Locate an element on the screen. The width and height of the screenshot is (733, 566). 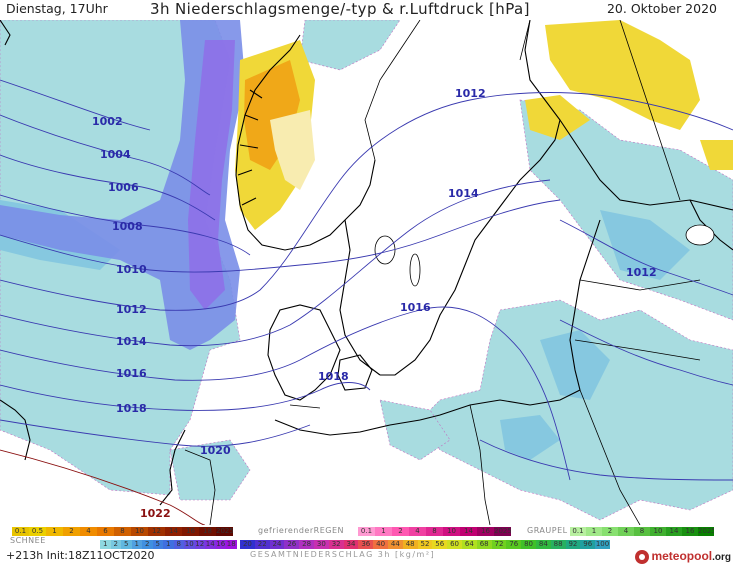
precip-area-east is located at coordinates (626, 210).